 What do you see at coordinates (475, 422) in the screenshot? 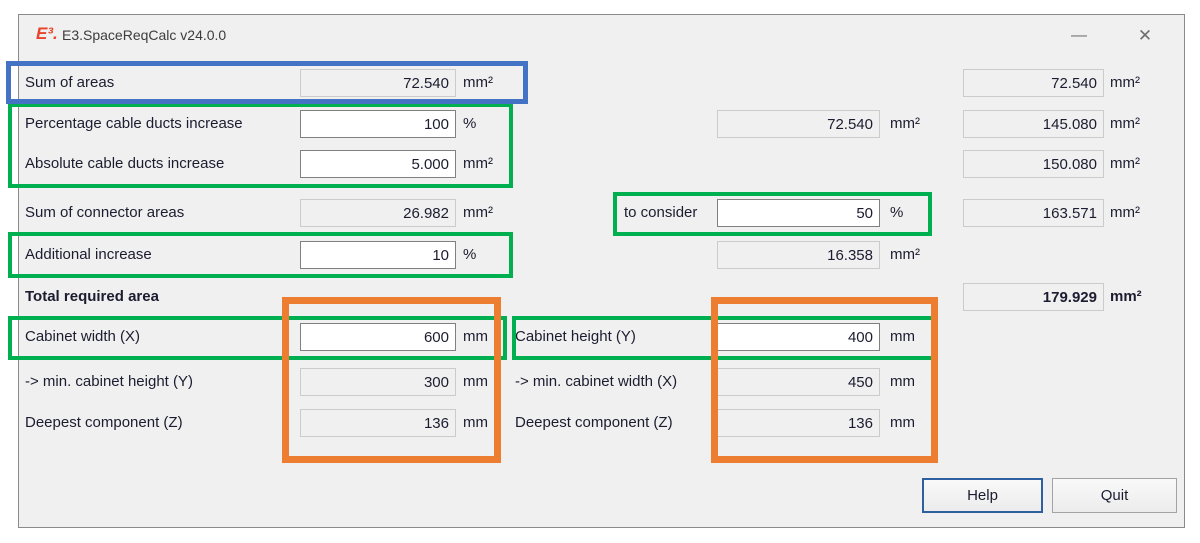
I see `deepest-component-left-unit: mm` at bounding box center [475, 422].